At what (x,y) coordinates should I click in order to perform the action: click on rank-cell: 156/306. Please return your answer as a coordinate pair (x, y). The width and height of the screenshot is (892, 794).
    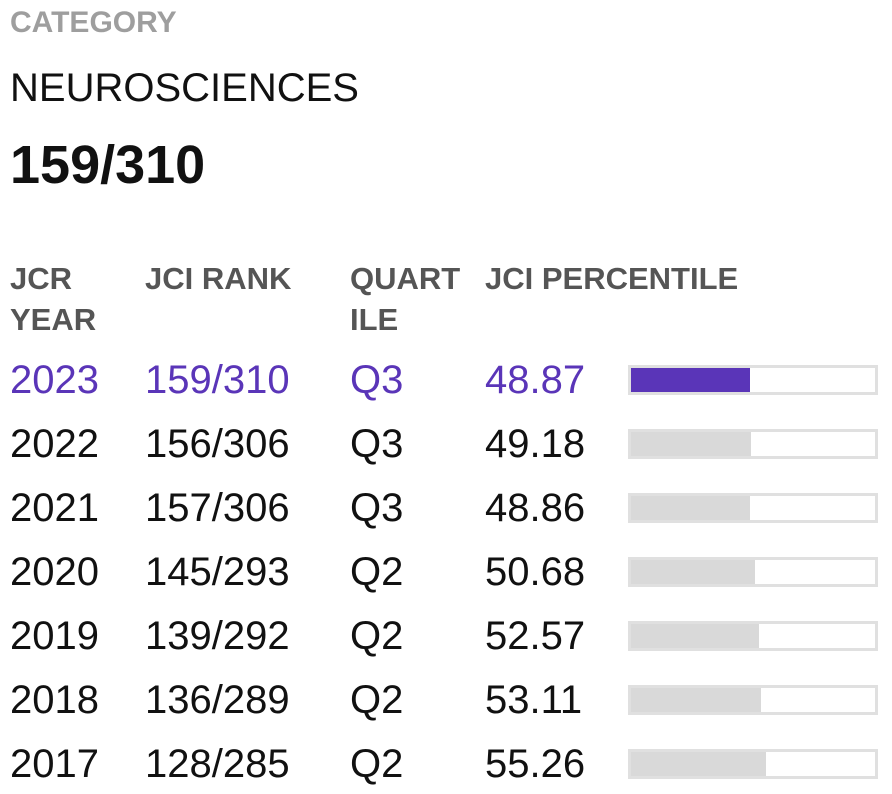
    Looking at the image, I should click on (217, 444).